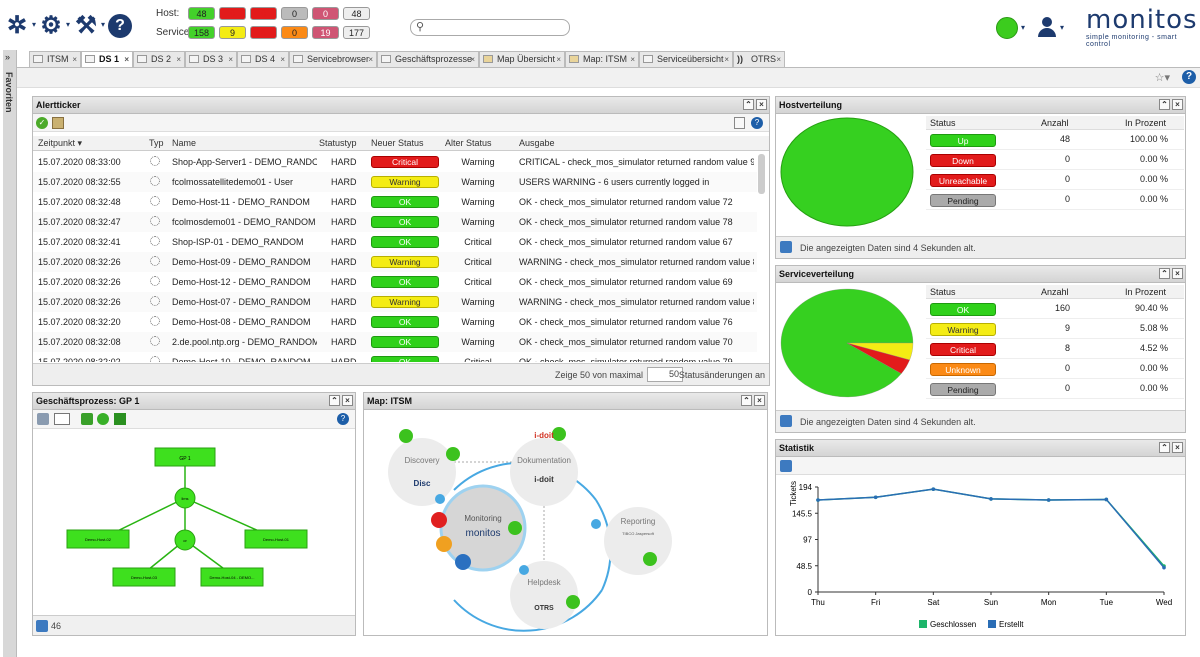 The image size is (1200, 657). I want to click on gp-node-host01, so click(276, 539).